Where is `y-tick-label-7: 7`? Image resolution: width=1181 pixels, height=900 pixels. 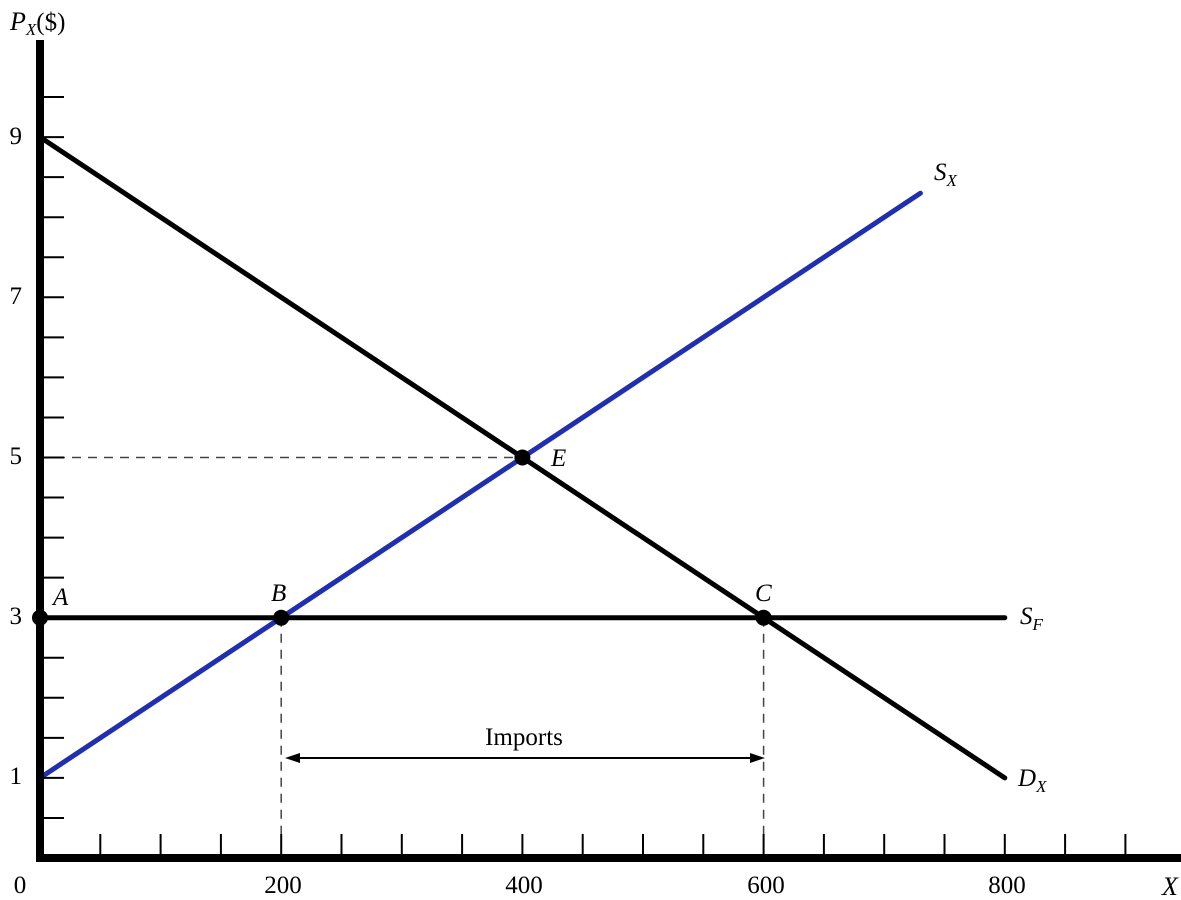
y-tick-label-7: 7 is located at coordinates (16, 296).